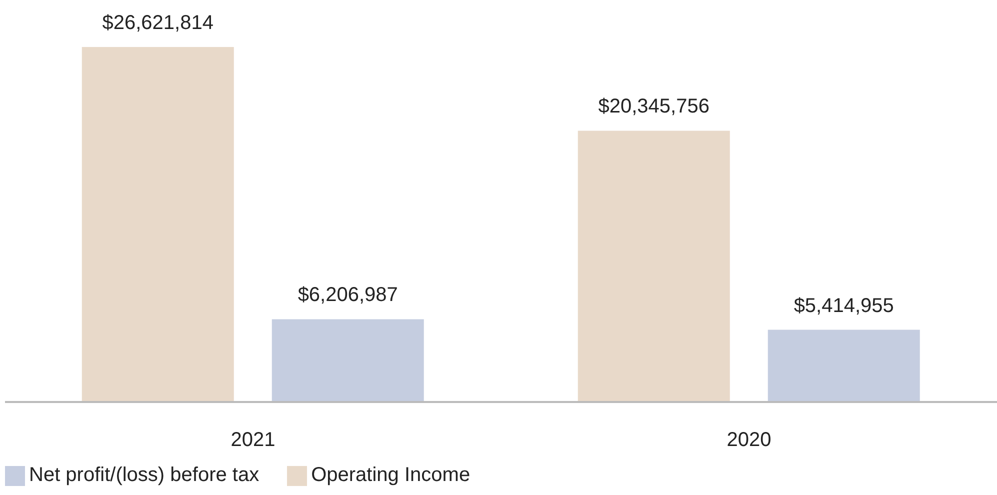 This screenshot has height=495, width=997. I want to click on data-label: $26,621,814, so click(158, 23).